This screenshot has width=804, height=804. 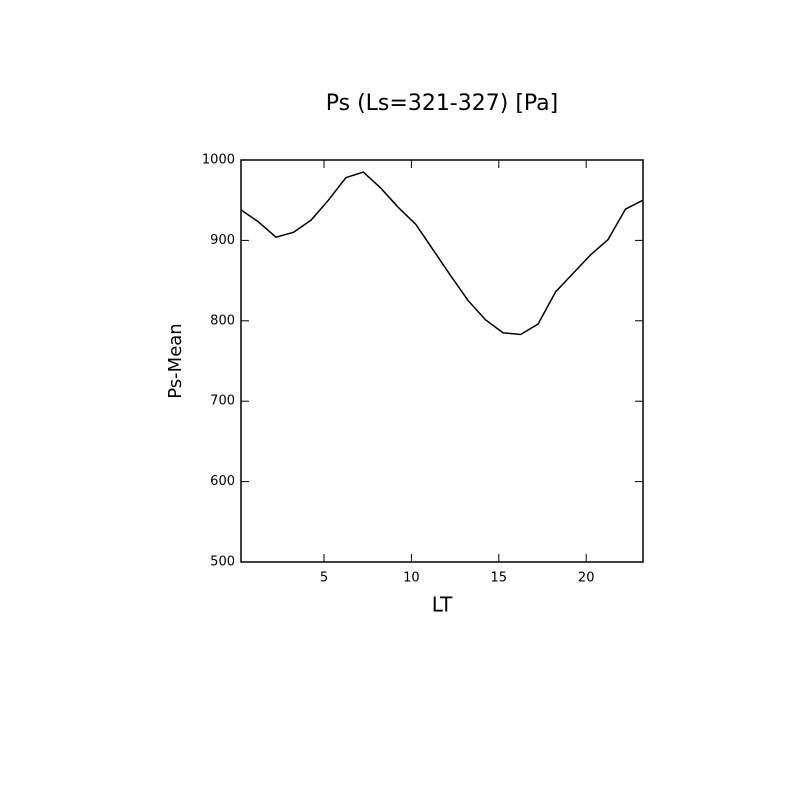 What do you see at coordinates (222, 320) in the screenshot?
I see `y-tick-label: 800` at bounding box center [222, 320].